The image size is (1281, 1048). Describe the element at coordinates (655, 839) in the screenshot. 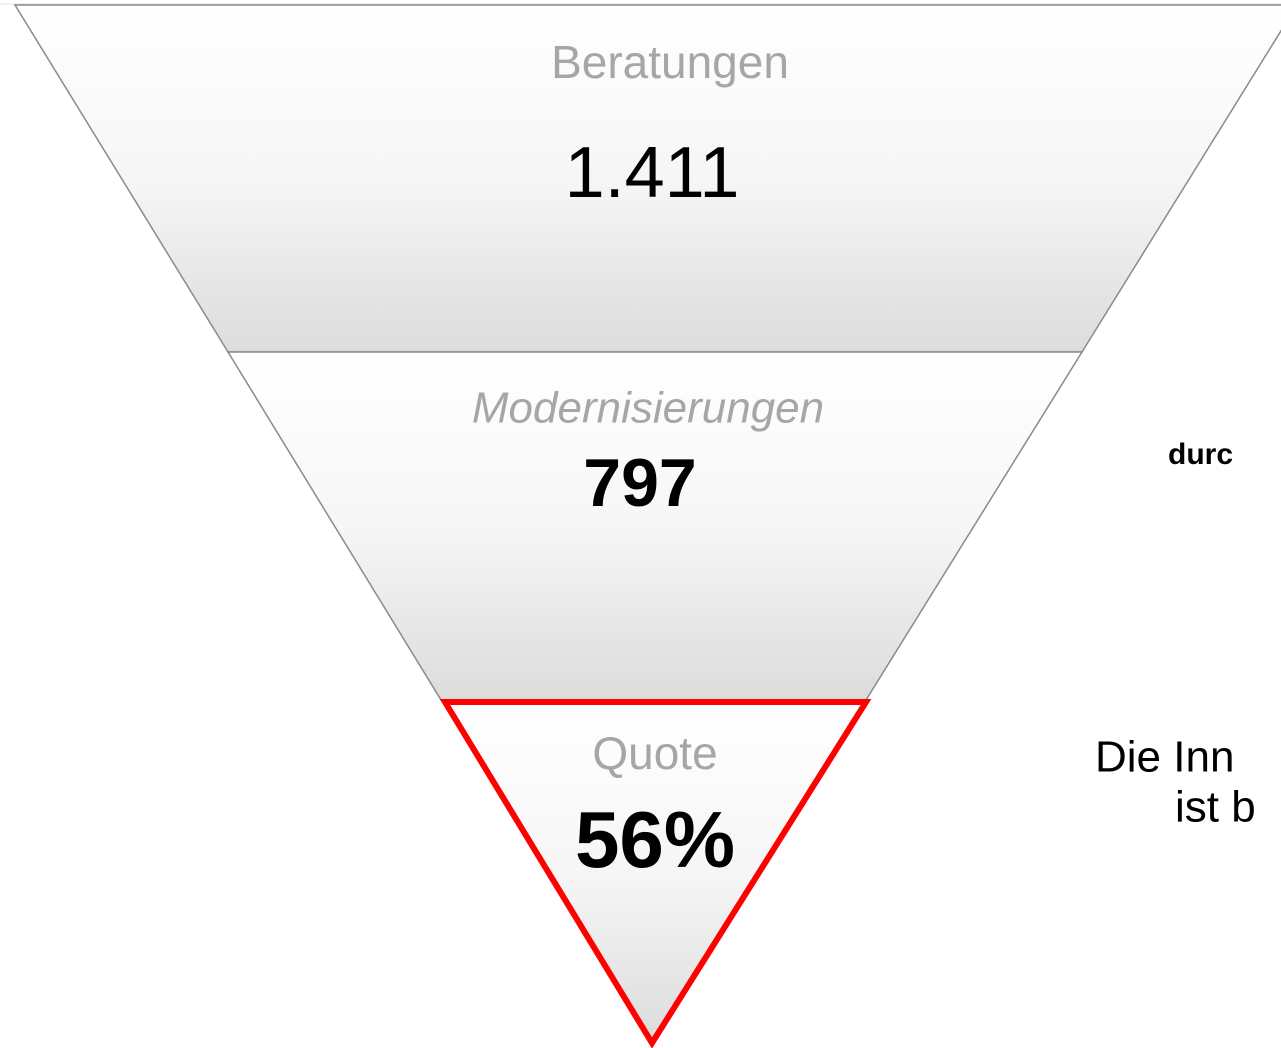

I see `section-value: 56%` at that location.